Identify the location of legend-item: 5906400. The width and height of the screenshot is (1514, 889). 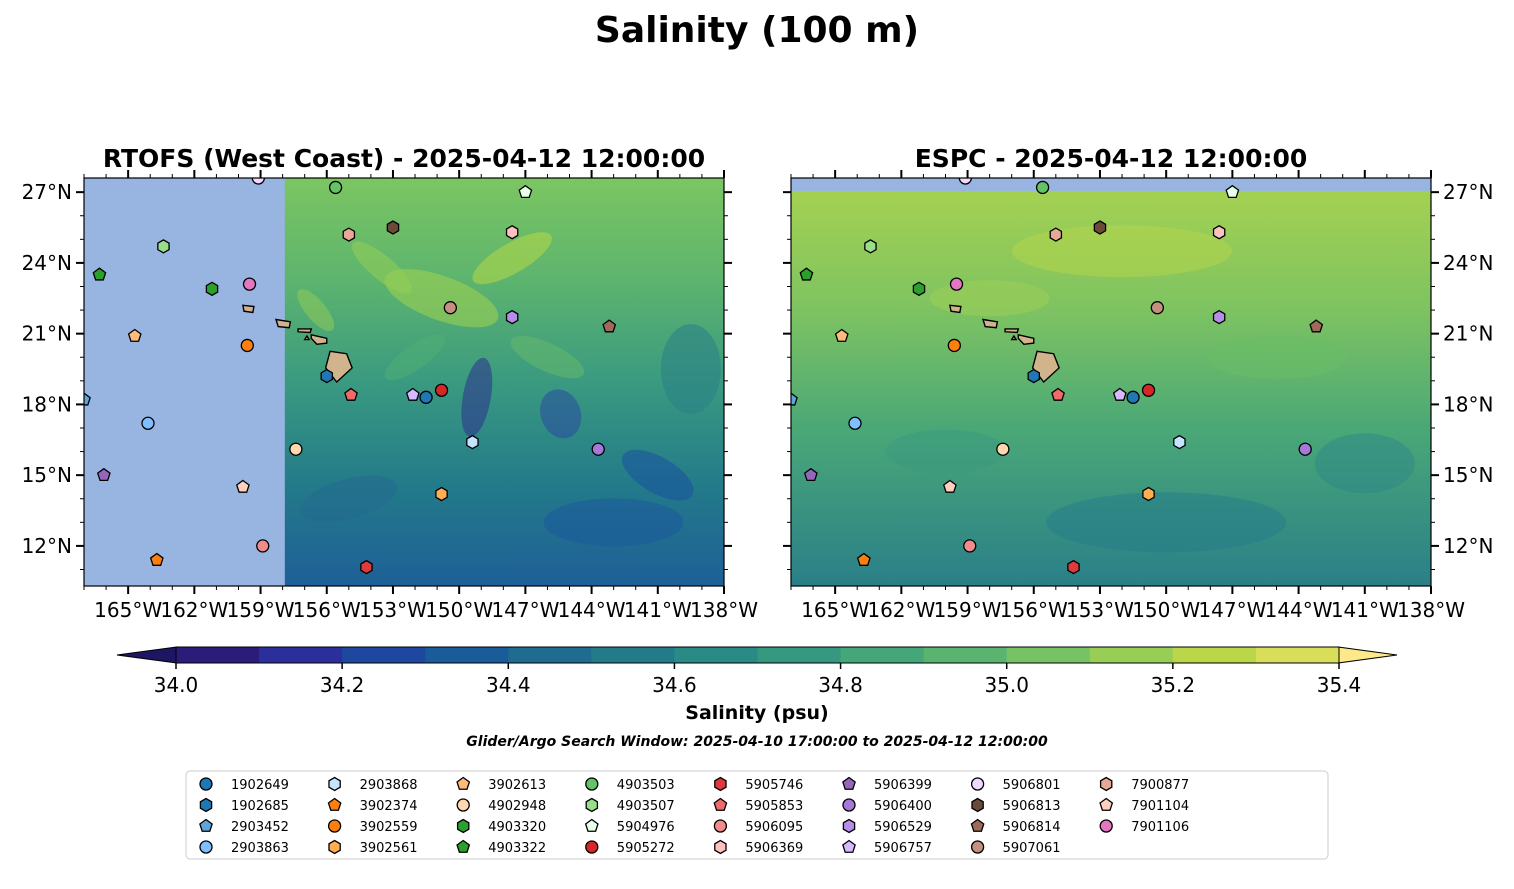
(887, 806).